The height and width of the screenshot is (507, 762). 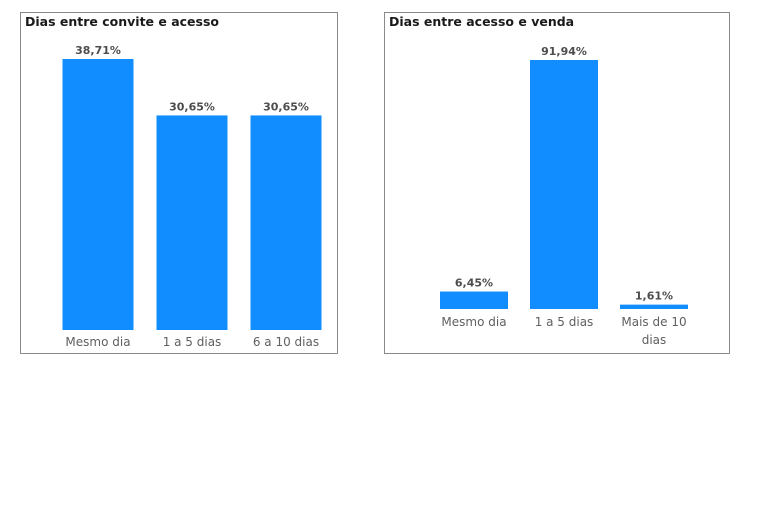 What do you see at coordinates (286, 342) in the screenshot?
I see `category-label: 6 a 10 dias` at bounding box center [286, 342].